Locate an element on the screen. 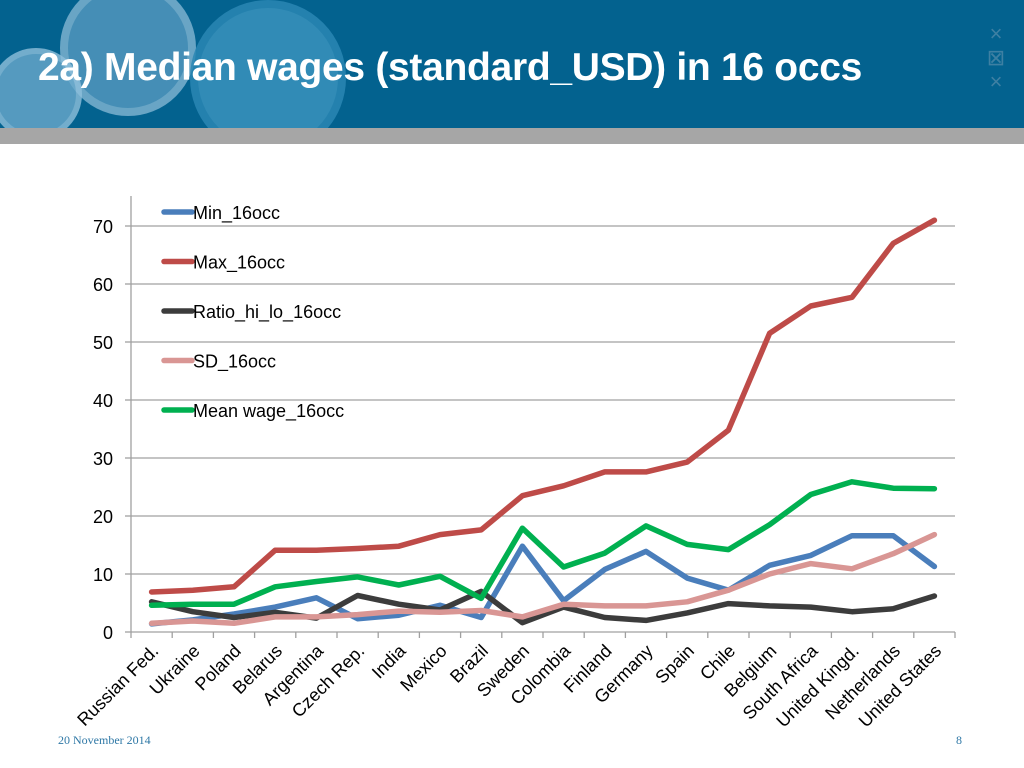 The image size is (1024, 768). university-logo-icon: × ⊠ × is located at coordinates (996, 57).